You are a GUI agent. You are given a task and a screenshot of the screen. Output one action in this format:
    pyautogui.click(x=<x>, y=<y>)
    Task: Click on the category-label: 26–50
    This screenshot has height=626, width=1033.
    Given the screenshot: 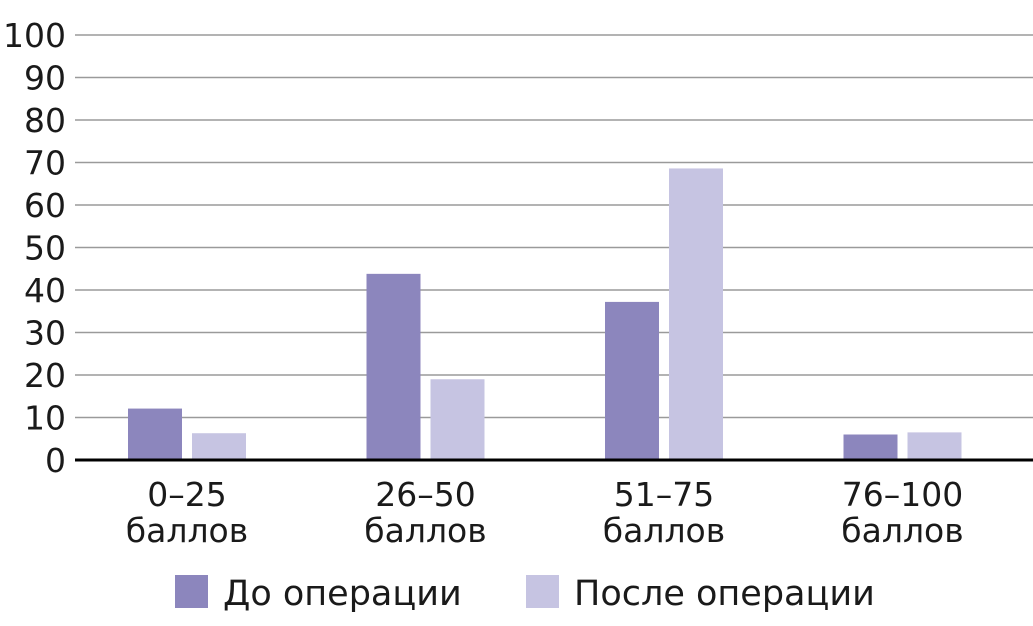 What is the action you would take?
    pyautogui.click(x=425, y=494)
    